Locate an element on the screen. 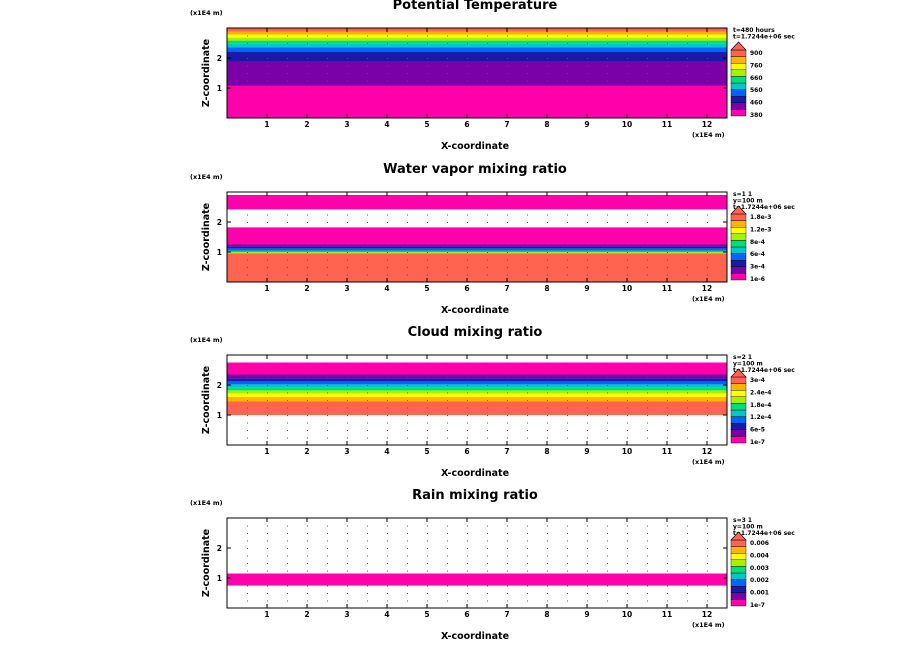  x-tick-label: 11 is located at coordinates (667, 124).